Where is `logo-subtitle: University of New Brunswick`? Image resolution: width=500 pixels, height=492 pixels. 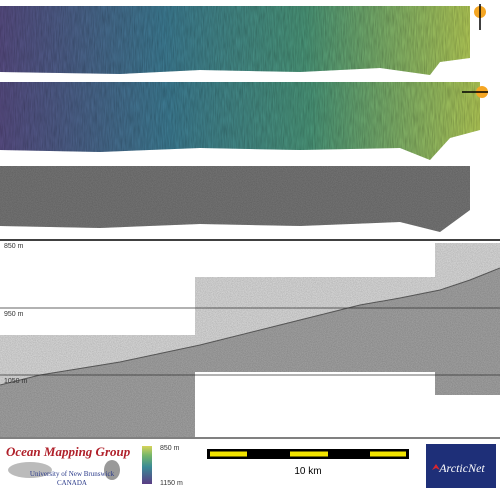
logo-subtitle: University of New Brunswick is located at coordinates (72, 474).